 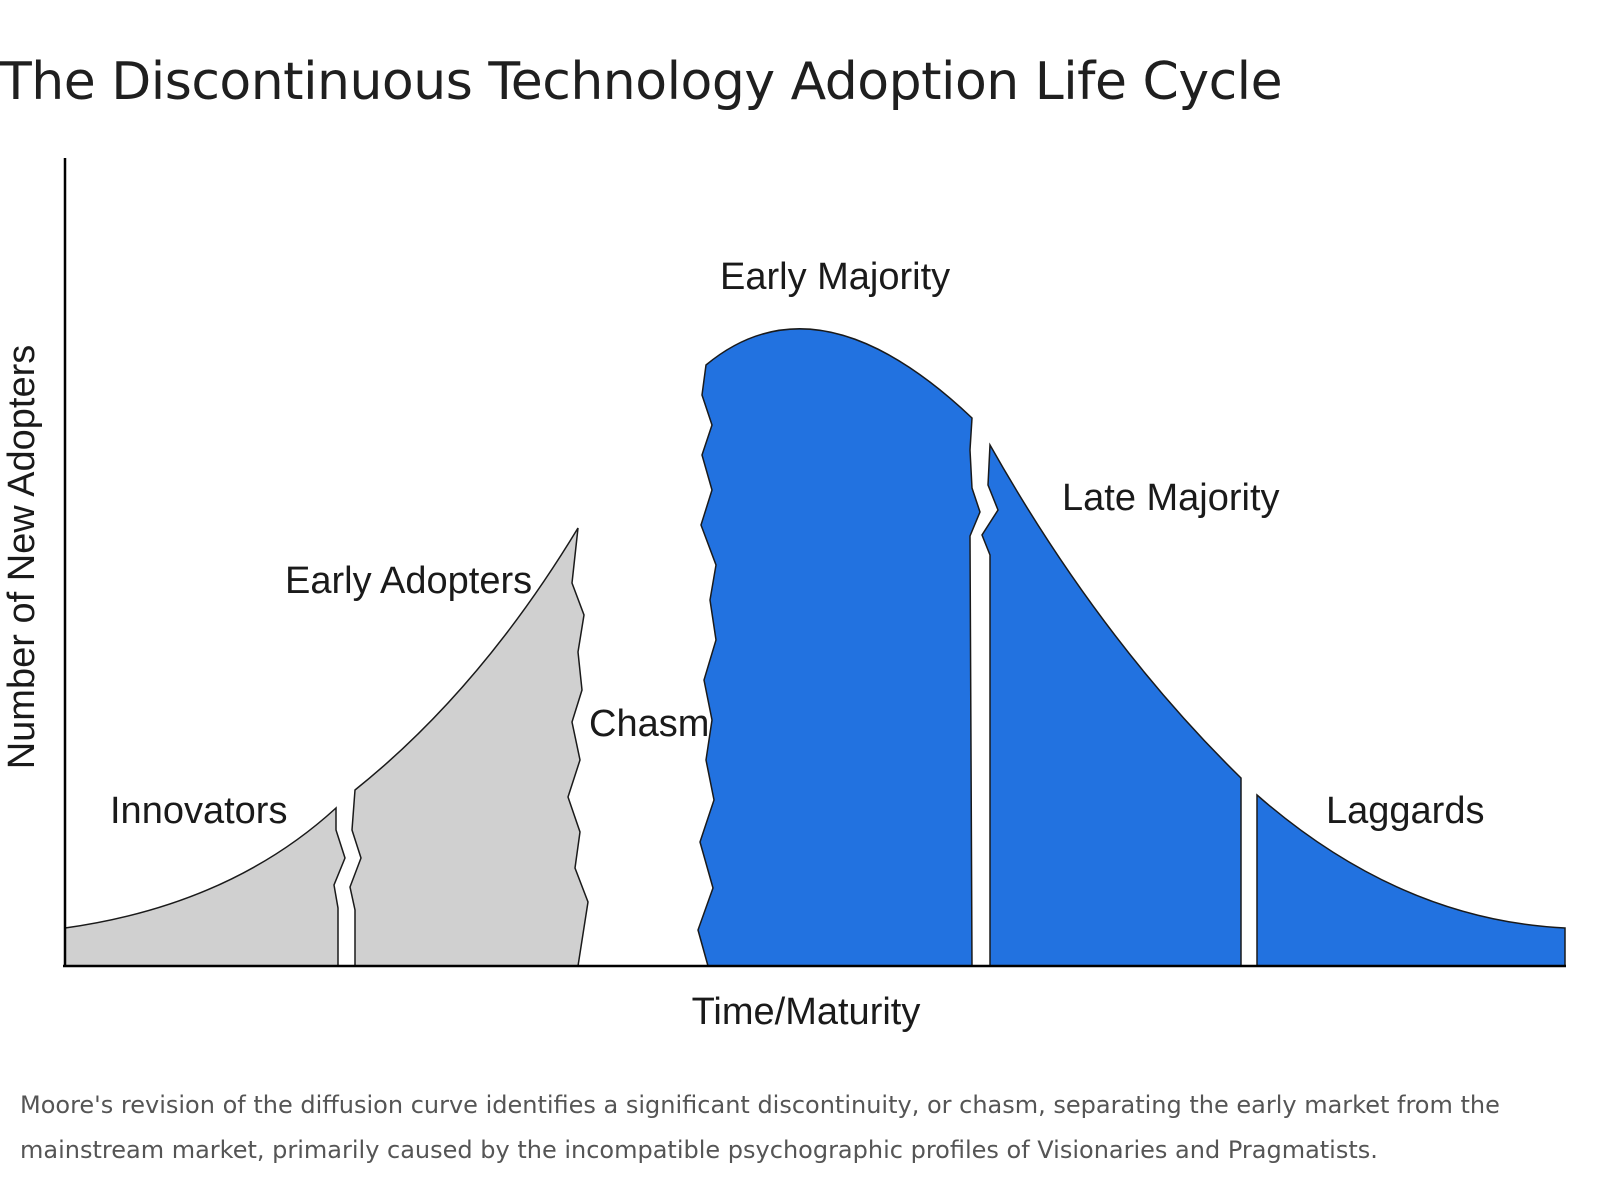 I want to click on laggards-label: Laggards, so click(x=1405, y=811).